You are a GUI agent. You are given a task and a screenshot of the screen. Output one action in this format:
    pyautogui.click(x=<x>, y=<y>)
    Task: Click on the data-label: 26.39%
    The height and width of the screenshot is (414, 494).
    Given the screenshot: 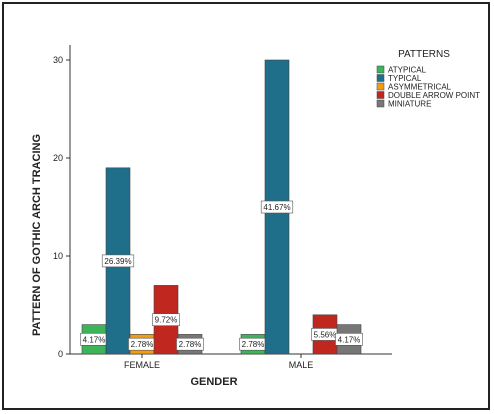 What is the action you would take?
    pyautogui.click(x=117, y=261)
    